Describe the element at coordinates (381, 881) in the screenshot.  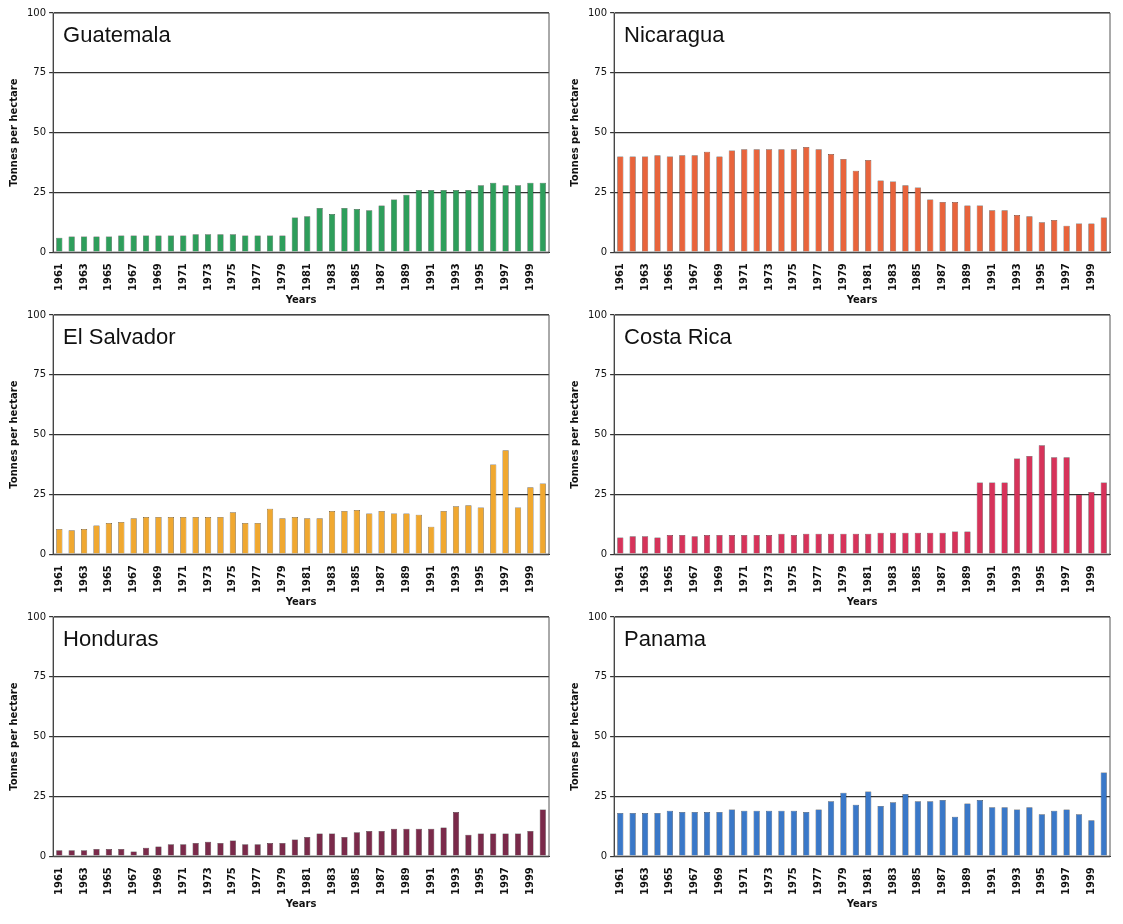
I see `x-tick-label: 1987` at that location.